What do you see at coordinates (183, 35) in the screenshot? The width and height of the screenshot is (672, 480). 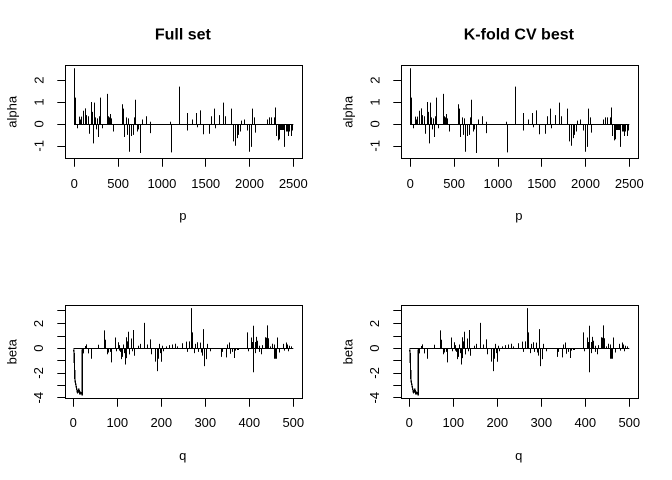 I see `svg-text: Full set` at bounding box center [183, 35].